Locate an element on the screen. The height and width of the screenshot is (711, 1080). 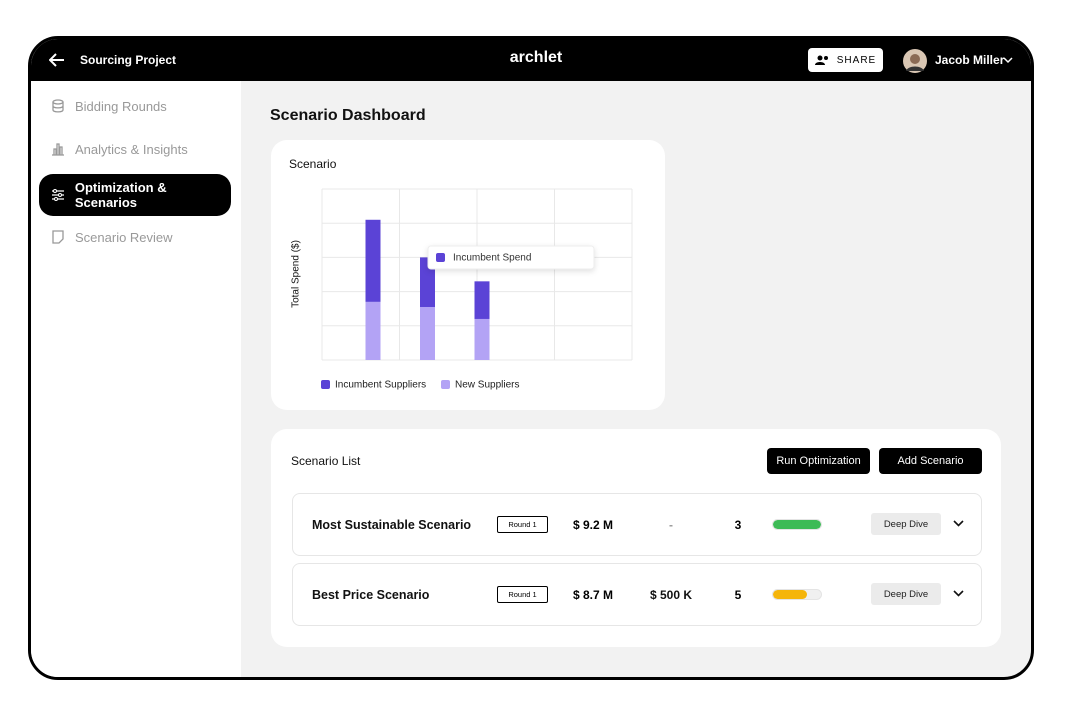
tooltip-swatch is located at coordinates (440, 257).